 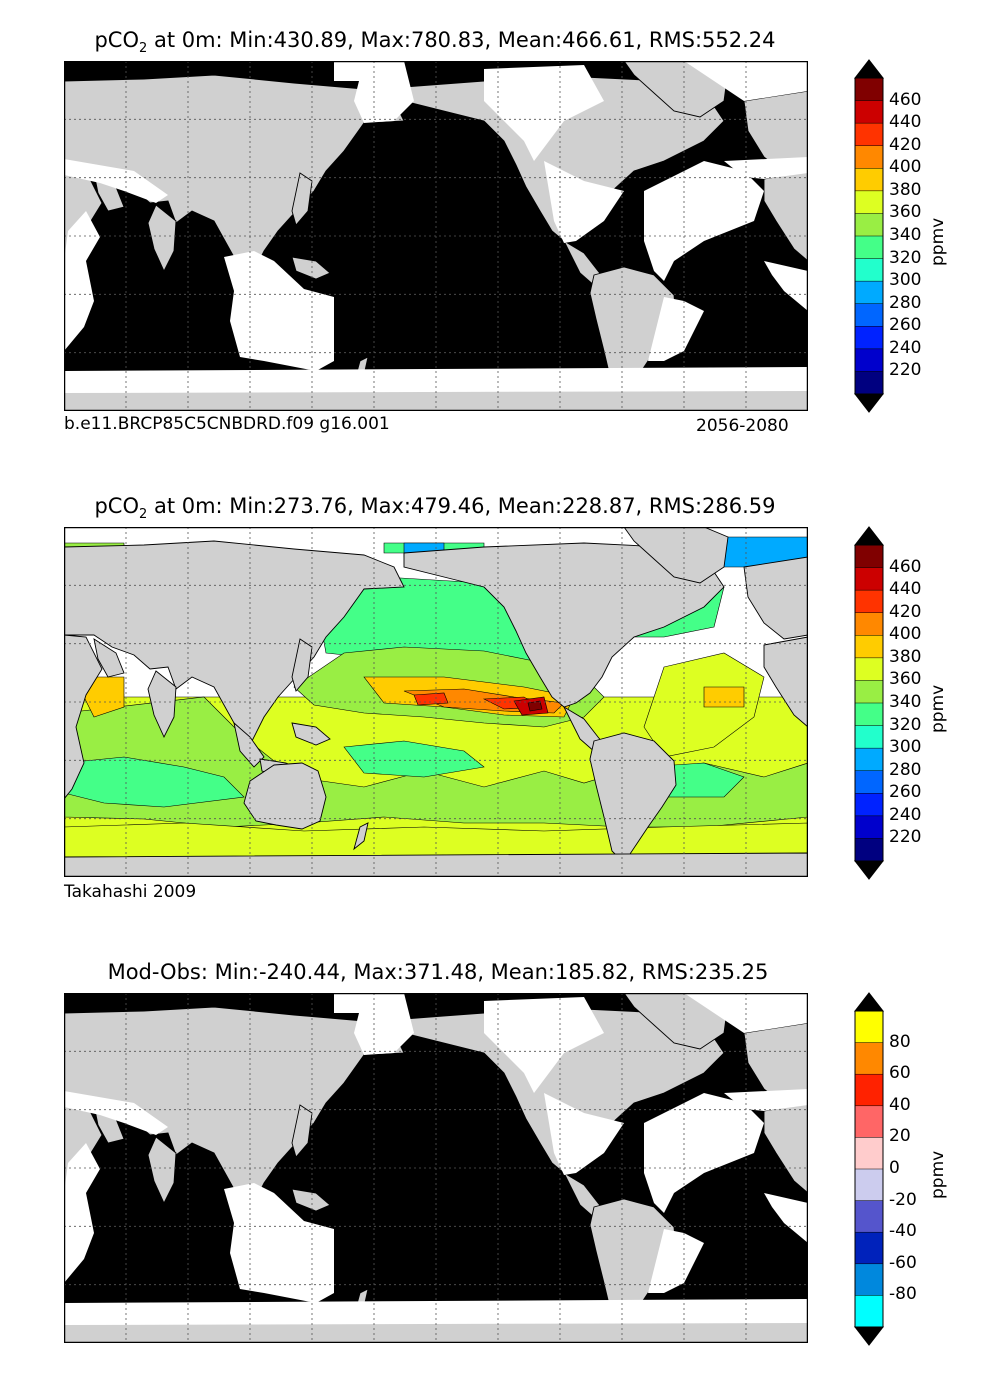 I want to click on case-name-label: b.e11.BRCP85C5CNBDRD.f09 g16.001, so click(x=227, y=424).